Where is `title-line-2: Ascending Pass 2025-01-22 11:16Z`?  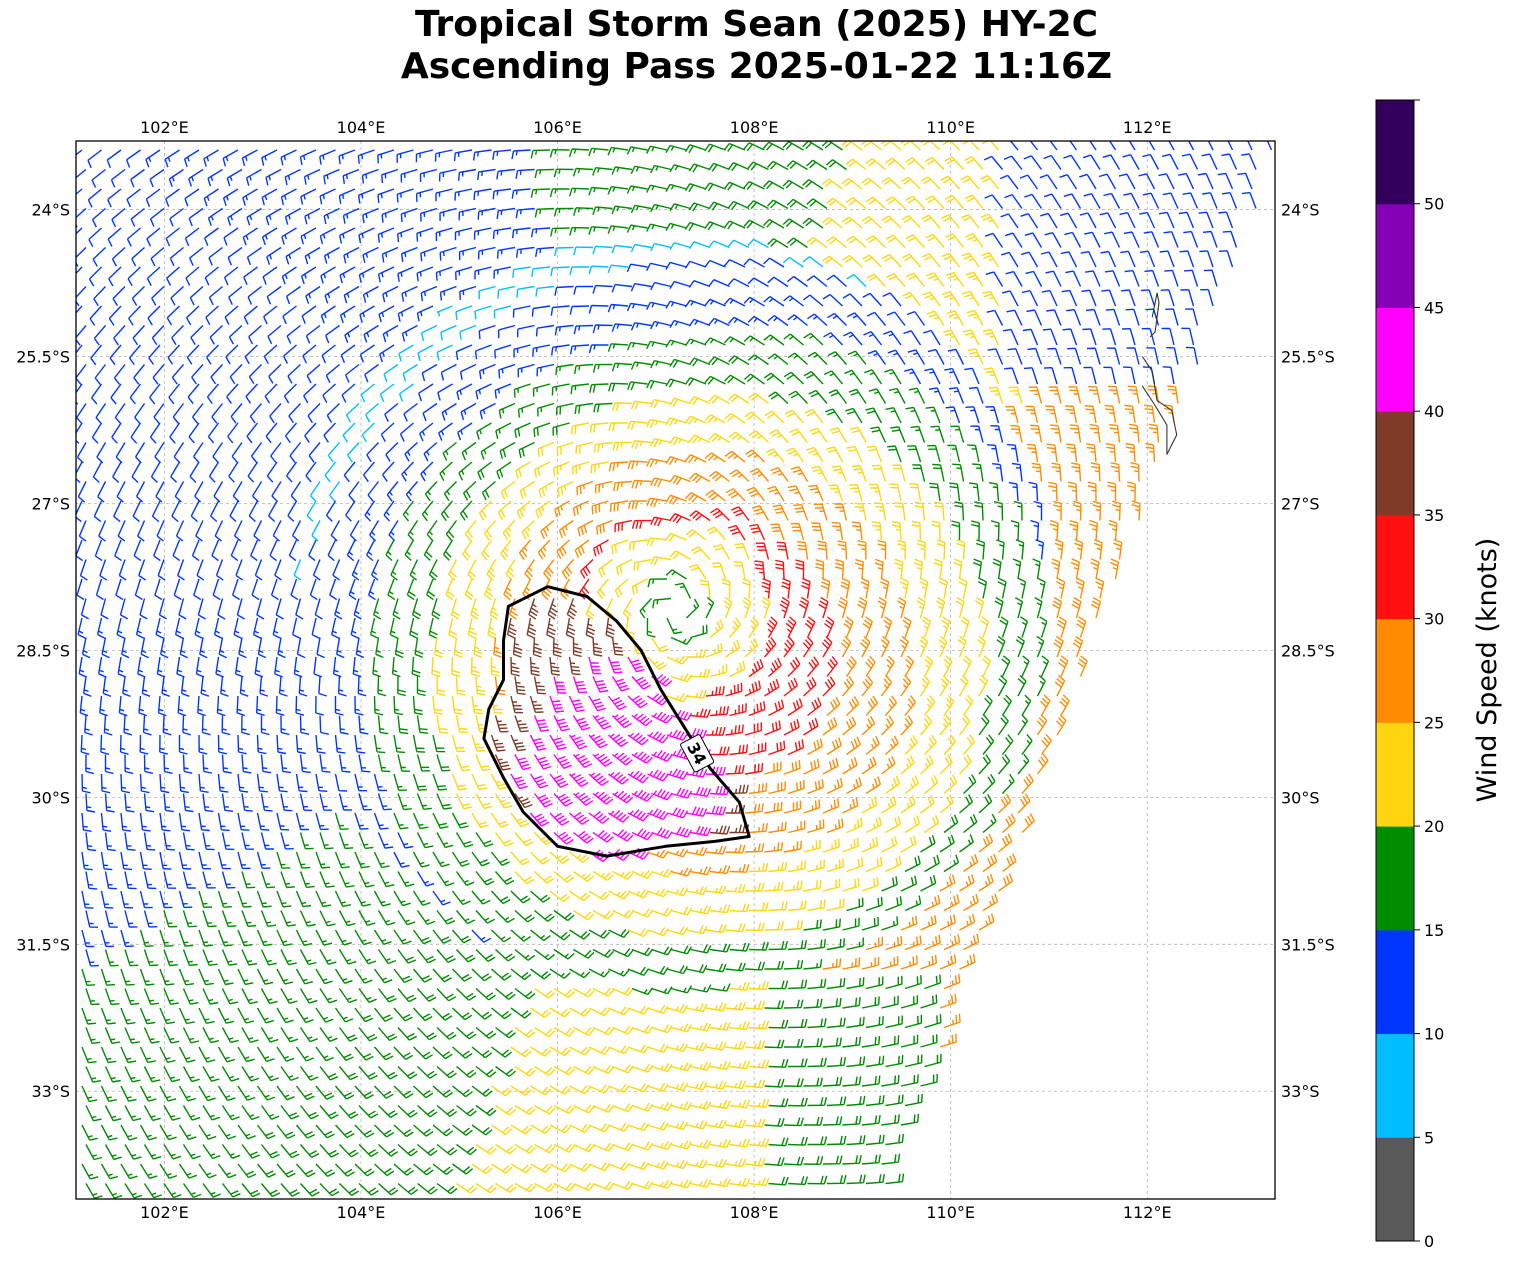
title-line-2: Ascending Pass 2025-01-22 11:16Z is located at coordinates (756, 66).